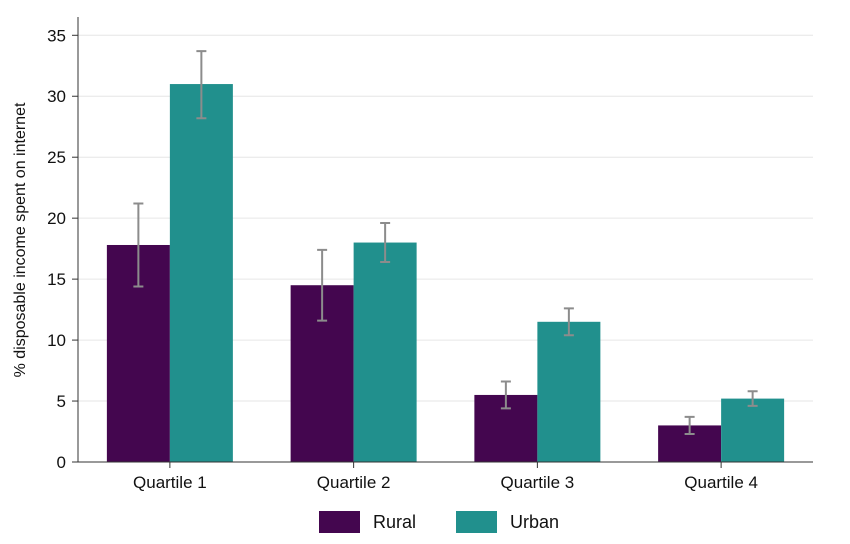 This screenshot has height=544, width=850. I want to click on x-tick-label: Quartile 1, so click(170, 482).